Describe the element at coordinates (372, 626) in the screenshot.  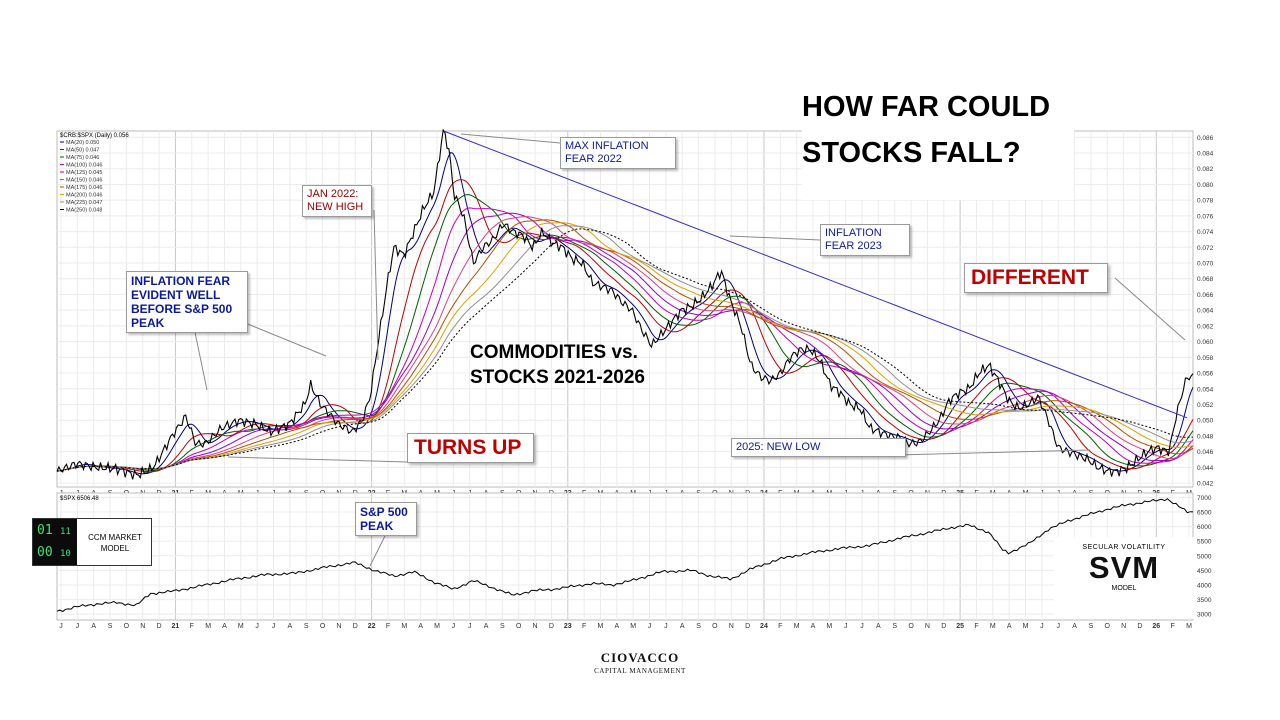
I see `spx-x-tick: 22` at that location.